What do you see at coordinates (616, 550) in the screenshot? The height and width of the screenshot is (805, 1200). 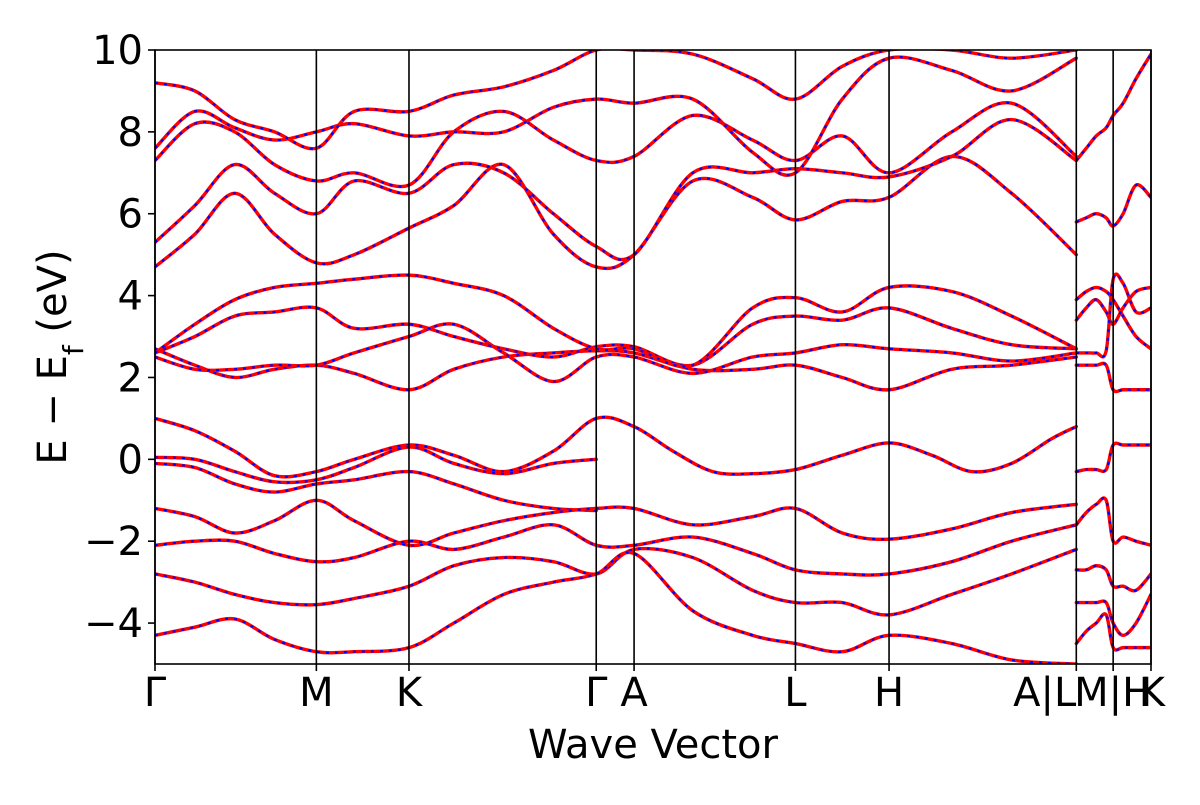 I see `band-4-dash` at bounding box center [616, 550].